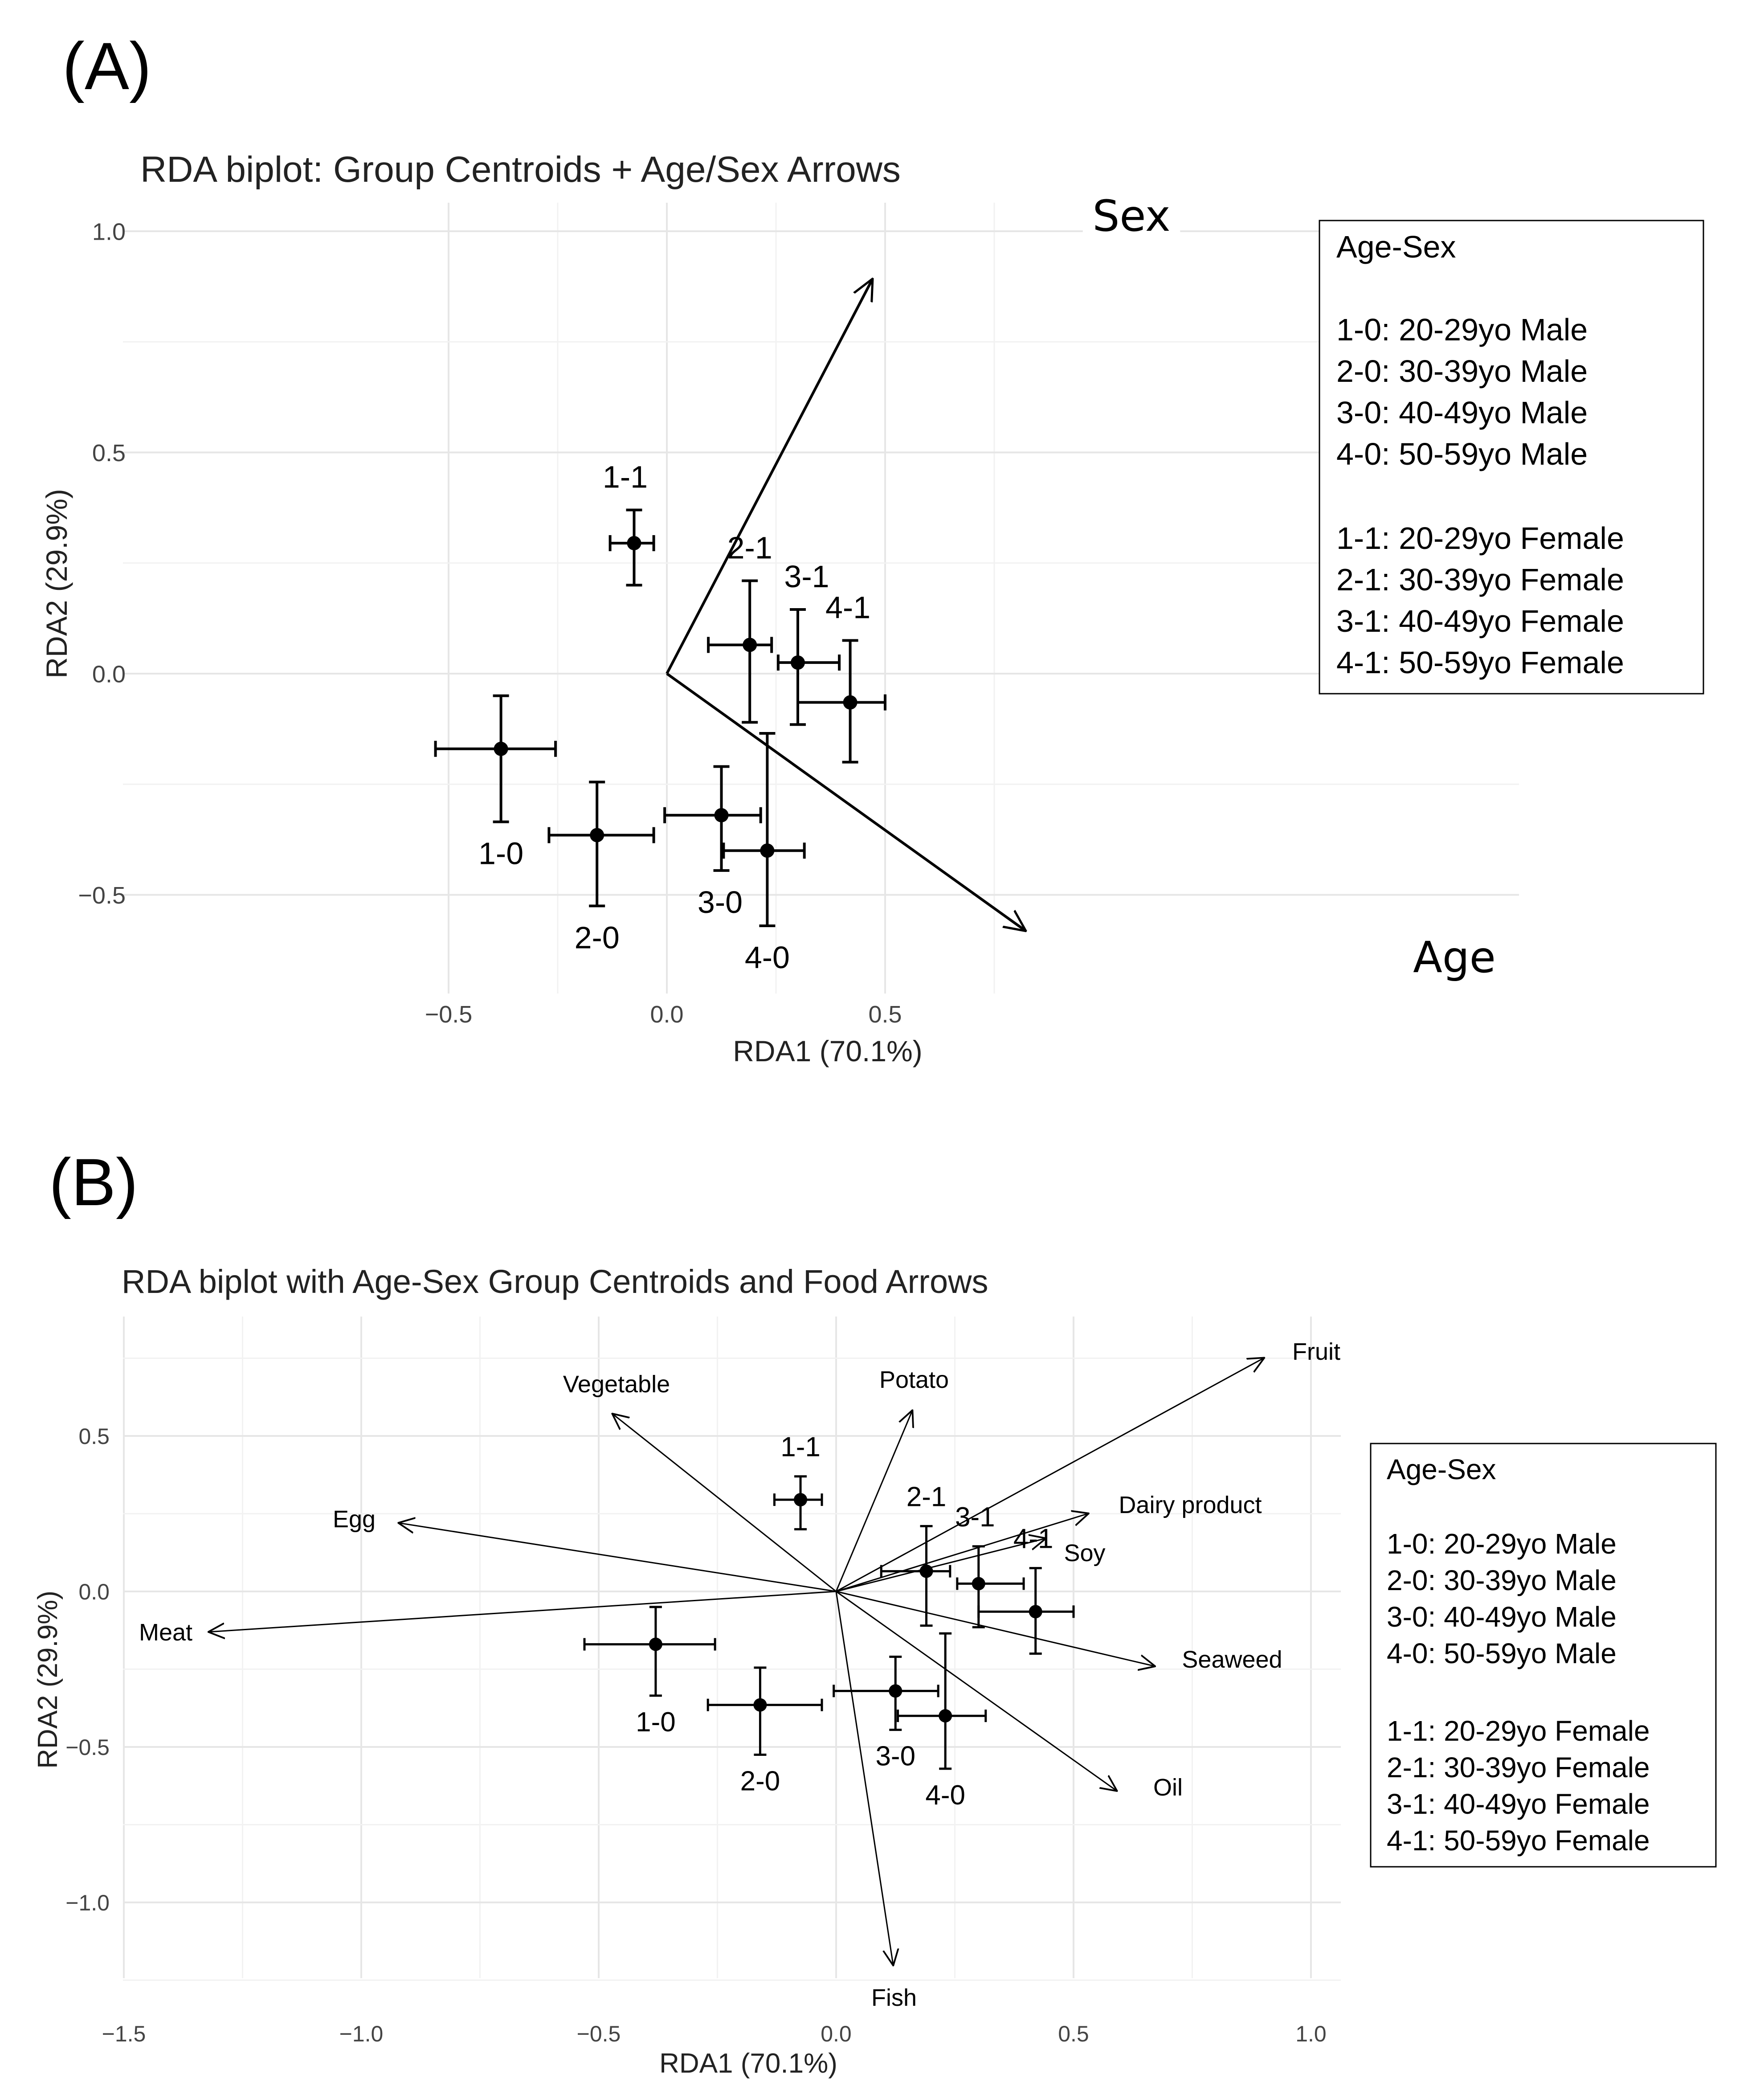 Image resolution: width=1764 pixels, height=2094 pixels. What do you see at coordinates (666, 1014) in the screenshot?
I see `panel-a-x-tick-label: 0.0` at bounding box center [666, 1014].